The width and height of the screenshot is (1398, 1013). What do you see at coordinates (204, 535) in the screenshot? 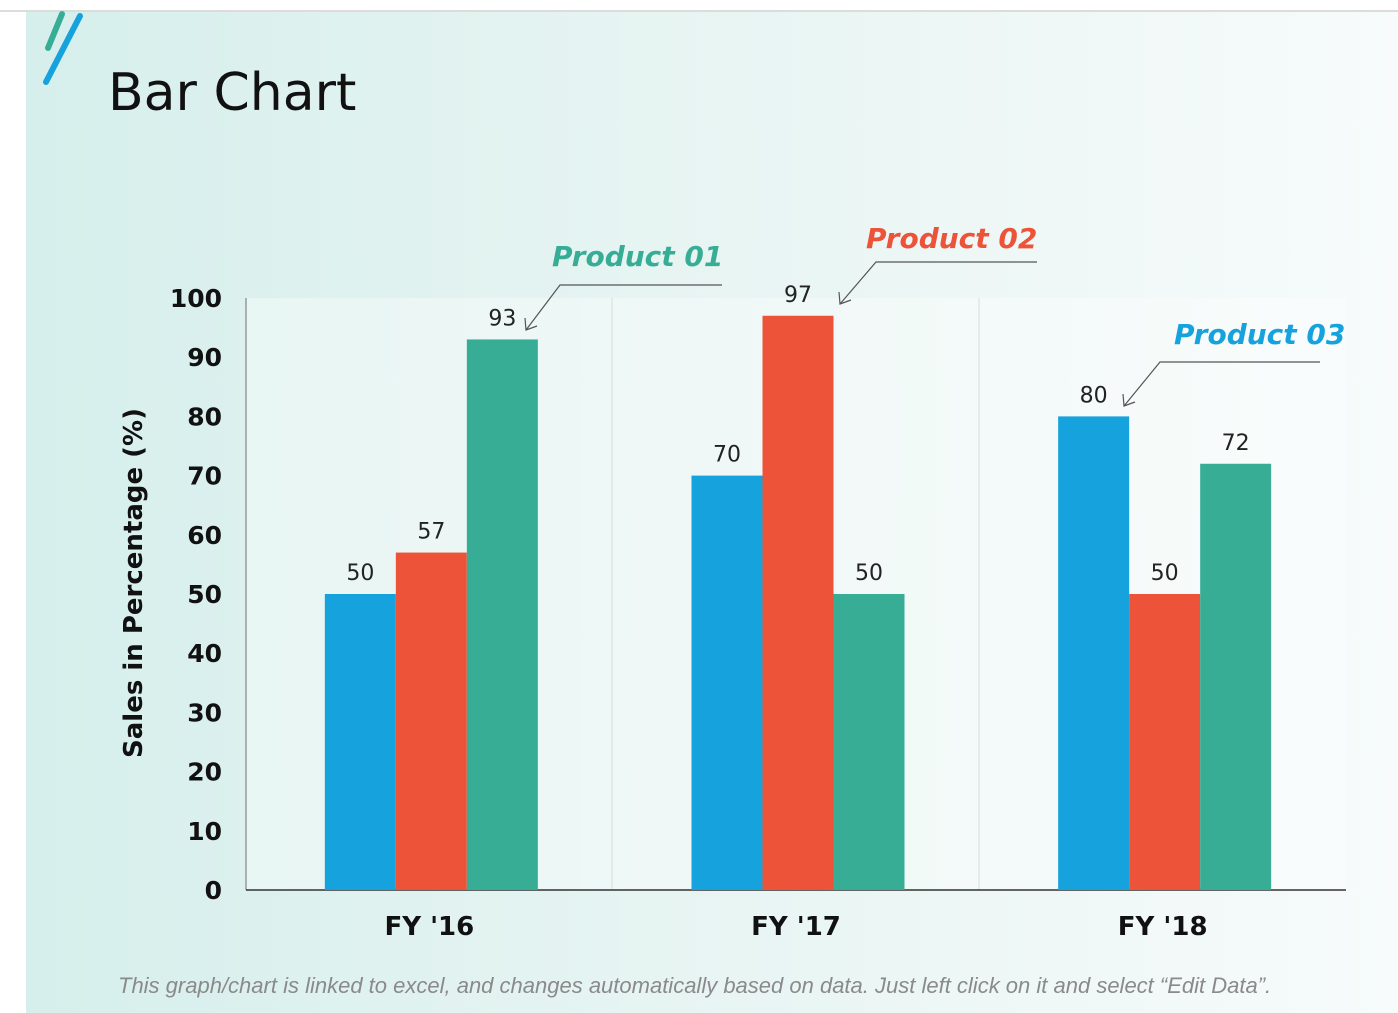
I see `y-tick-label: 60` at bounding box center [204, 535].